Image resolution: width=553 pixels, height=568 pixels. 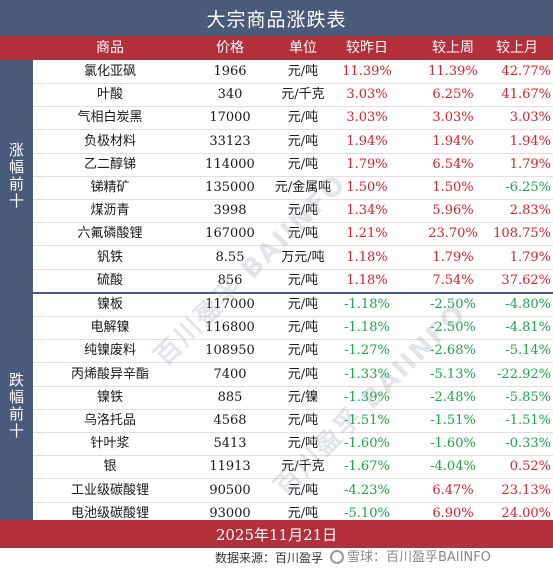 I want to click on cell-price: 5413, so click(x=230, y=444).